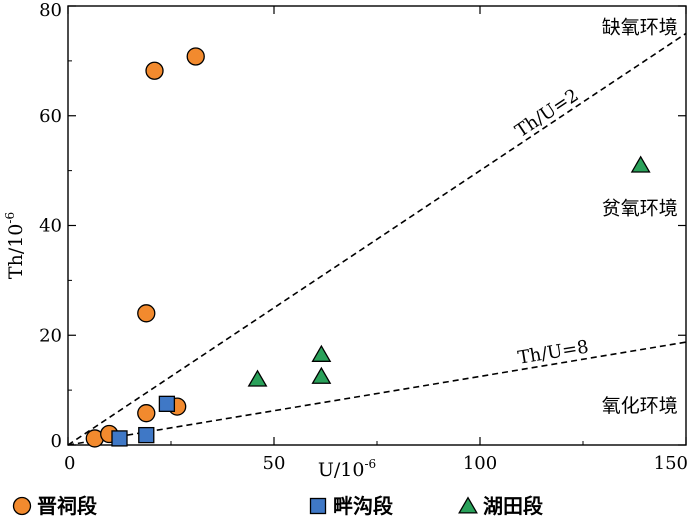 The height and width of the screenshot is (525, 700). I want to click on legend: 晋祠段 畔沟段 湖田段, so click(277, 506).